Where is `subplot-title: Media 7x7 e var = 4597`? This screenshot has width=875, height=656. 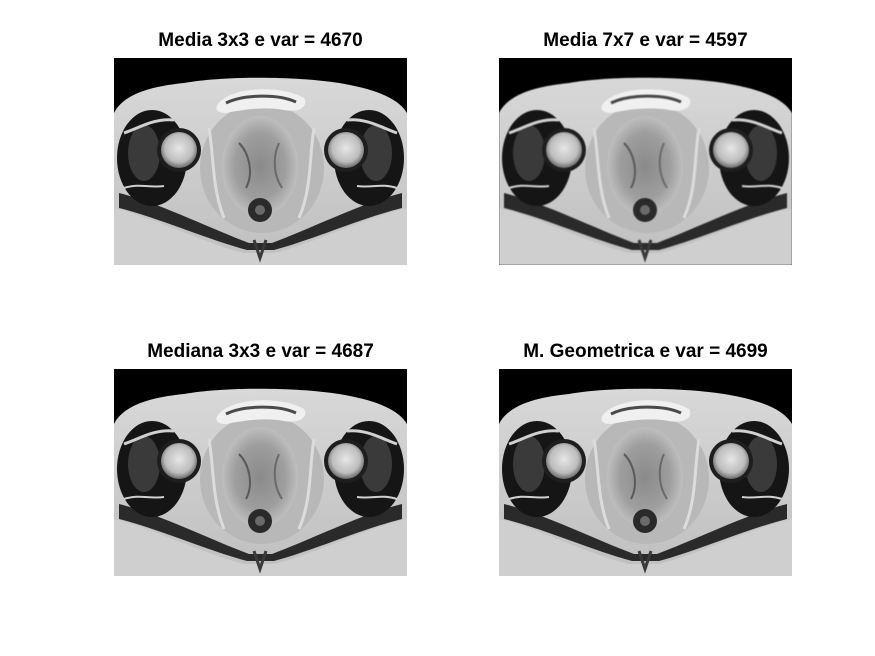 subplot-title: Media 7x7 e var = 4597 is located at coordinates (645, 40).